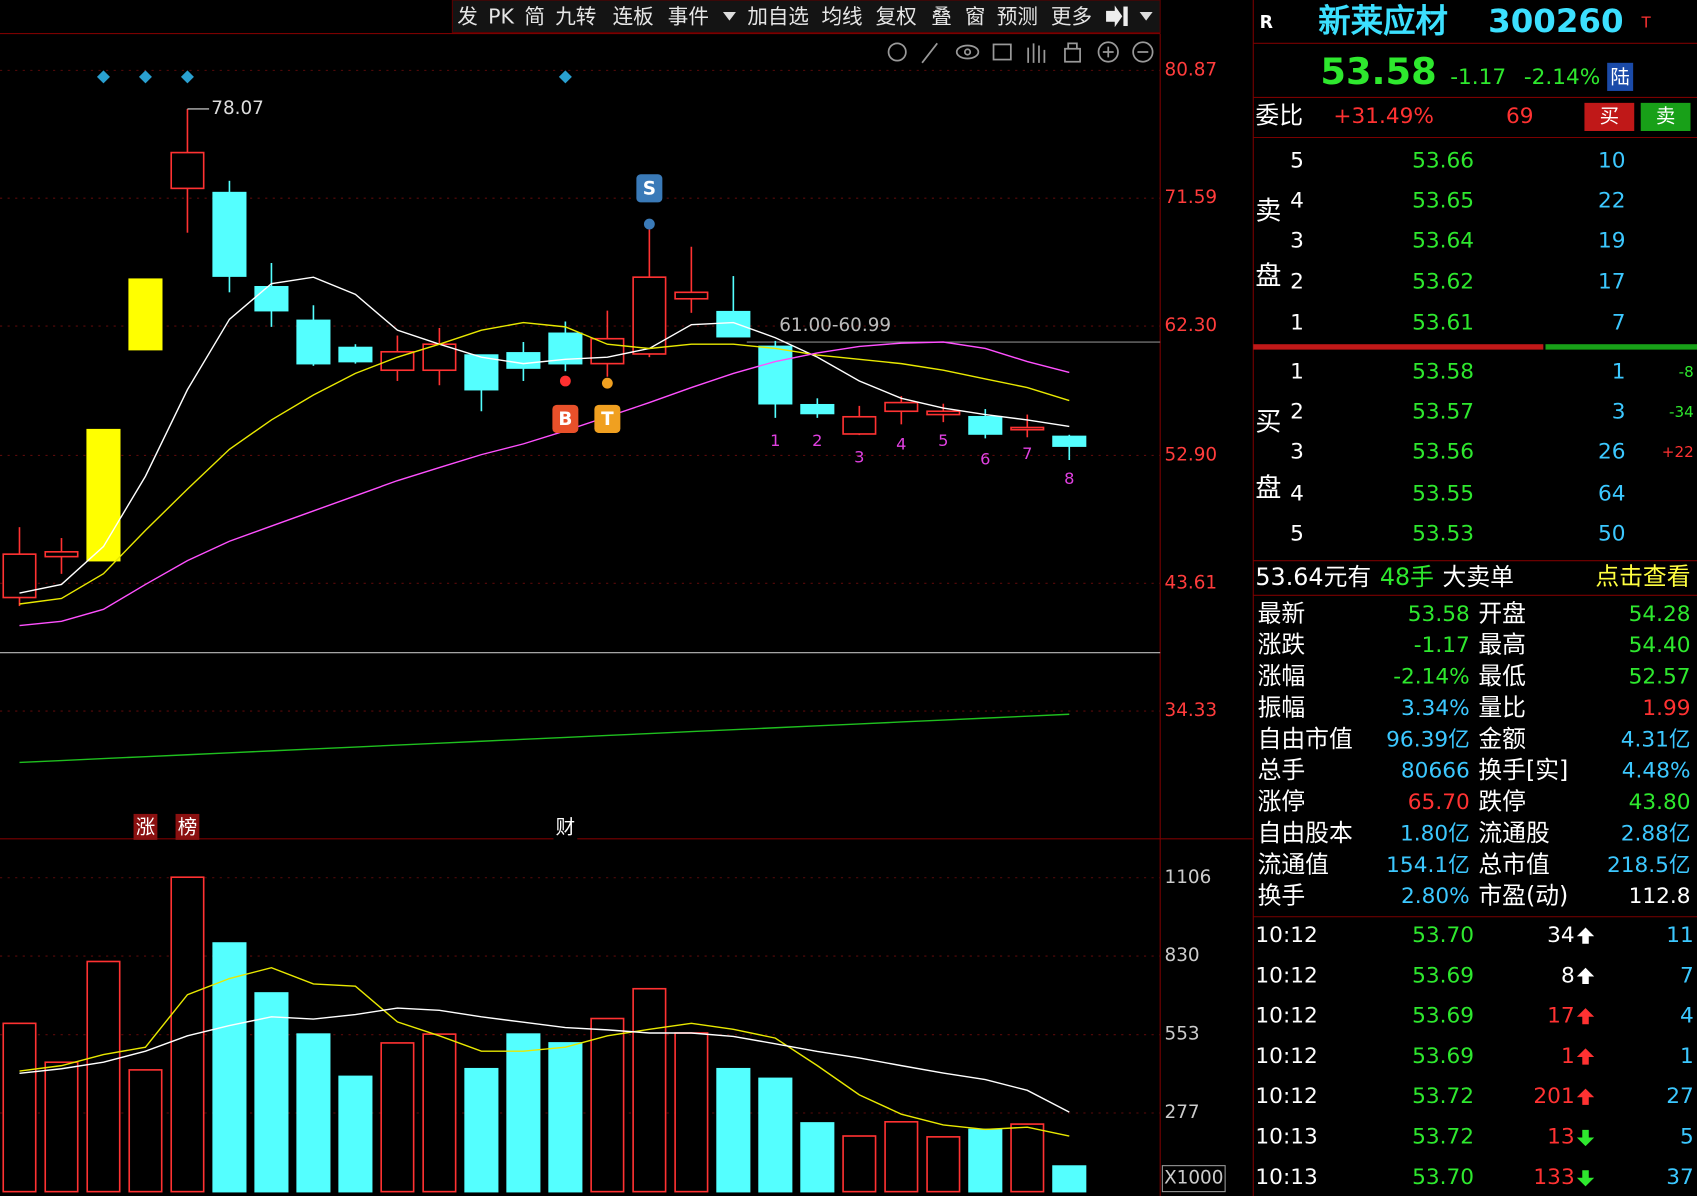 This screenshot has width=1697, height=1196. What do you see at coordinates (1656, 771) in the screenshot?
I see `stat-value: 4.48%` at bounding box center [1656, 771].